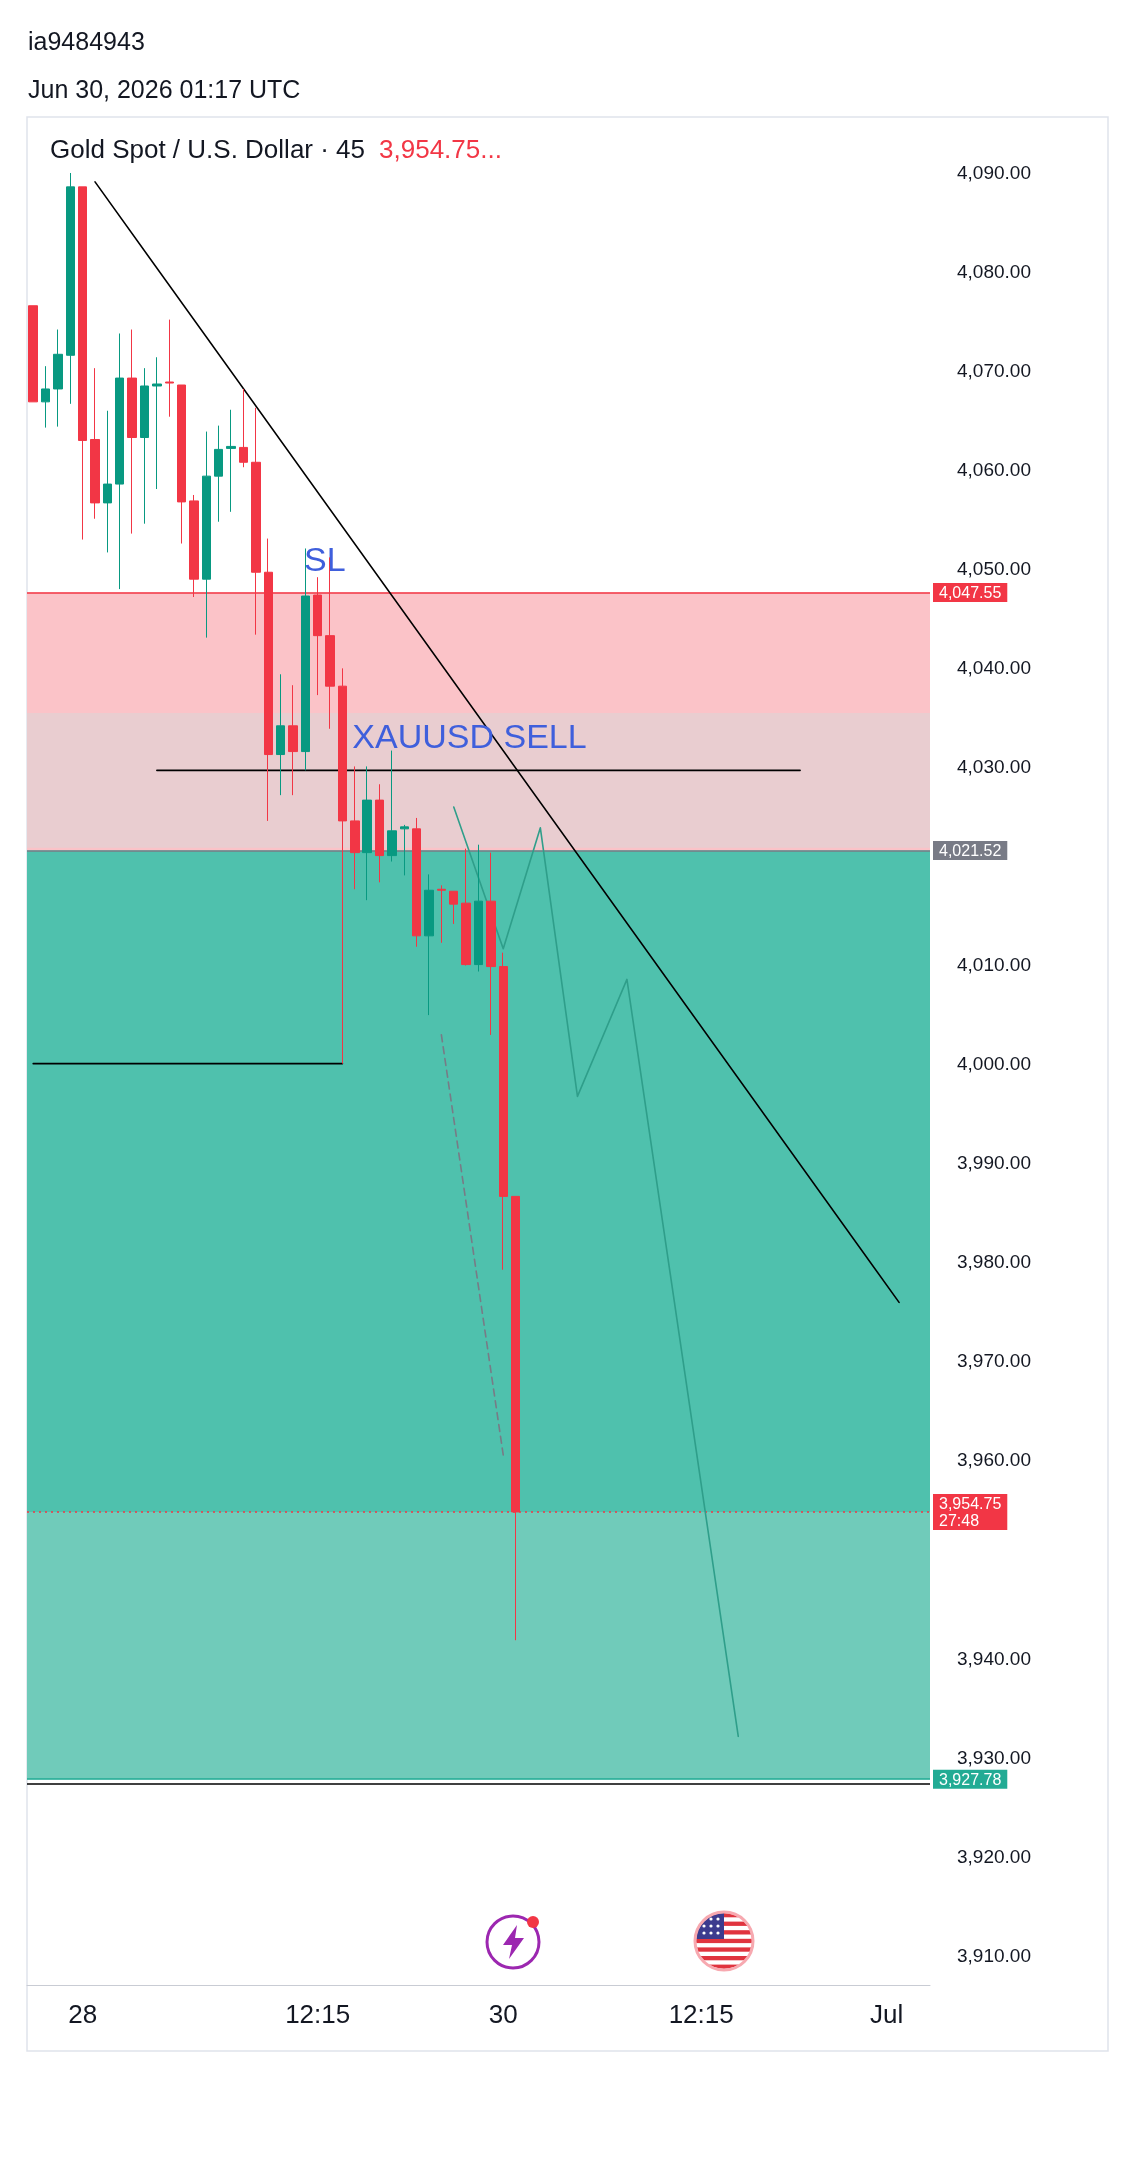 The width and height of the screenshot is (1137, 2166). What do you see at coordinates (83, 2014) in the screenshot?
I see `x-tick-label: 28` at bounding box center [83, 2014].